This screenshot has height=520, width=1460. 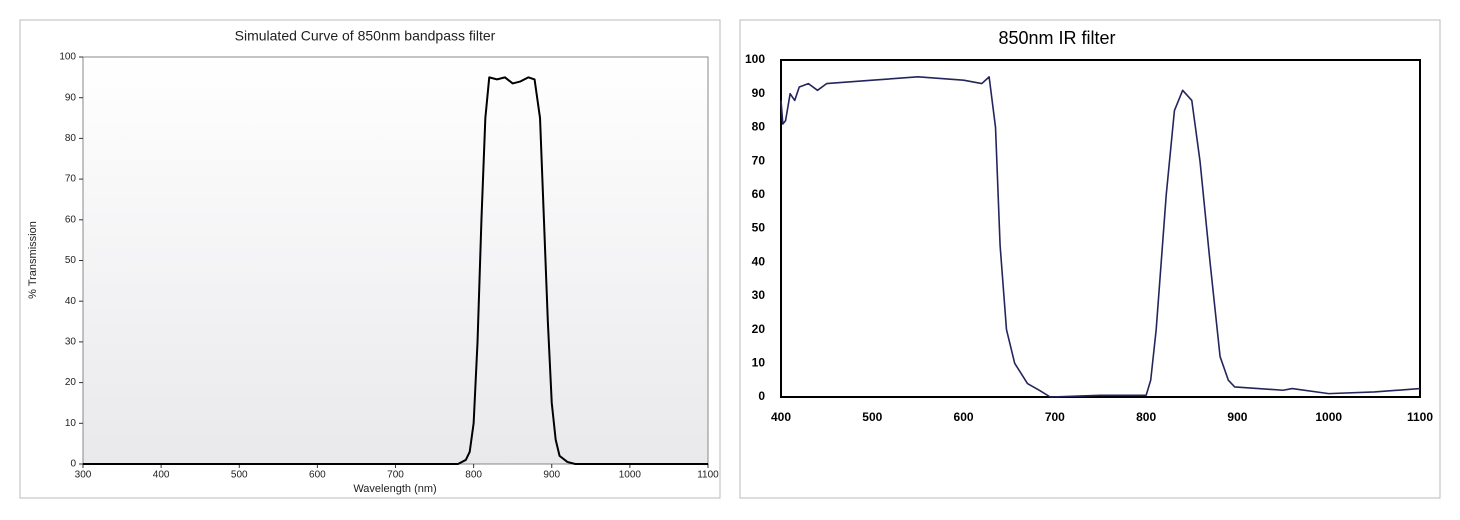 What do you see at coordinates (1056, 38) in the screenshot?
I see `chart-title: 850nm IR filter` at bounding box center [1056, 38].